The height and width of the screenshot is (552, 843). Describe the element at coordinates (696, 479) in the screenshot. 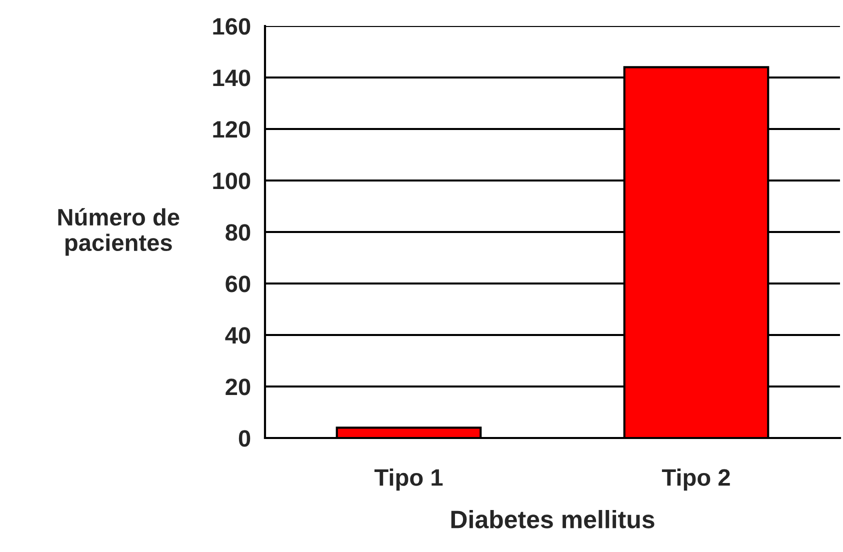

I see `x-tick-label: Tipo 2` at that location.